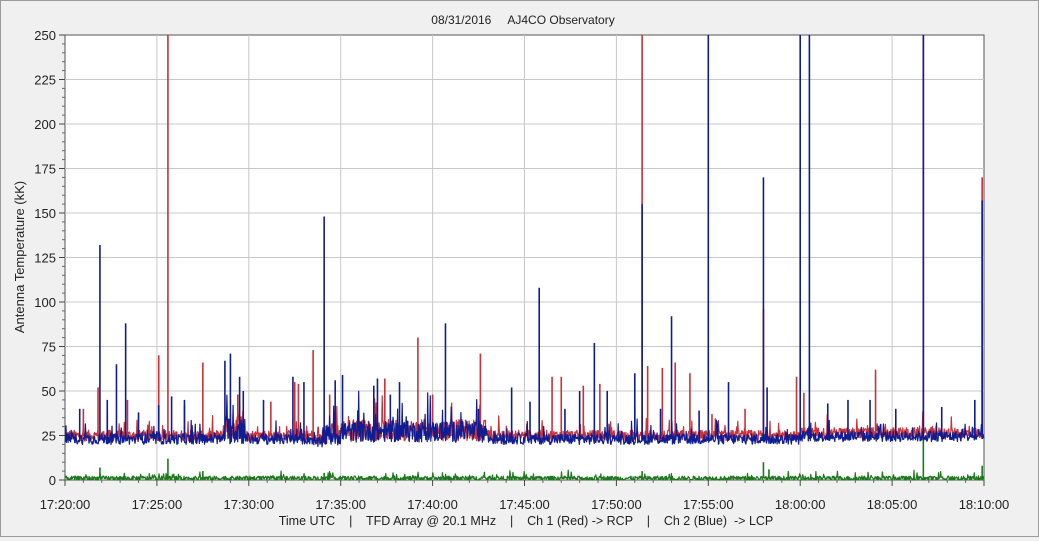 This screenshot has width=1039, height=541. What do you see at coordinates (65, 504) in the screenshot?
I see `x-tick-label: 17:20:00` at bounding box center [65, 504].